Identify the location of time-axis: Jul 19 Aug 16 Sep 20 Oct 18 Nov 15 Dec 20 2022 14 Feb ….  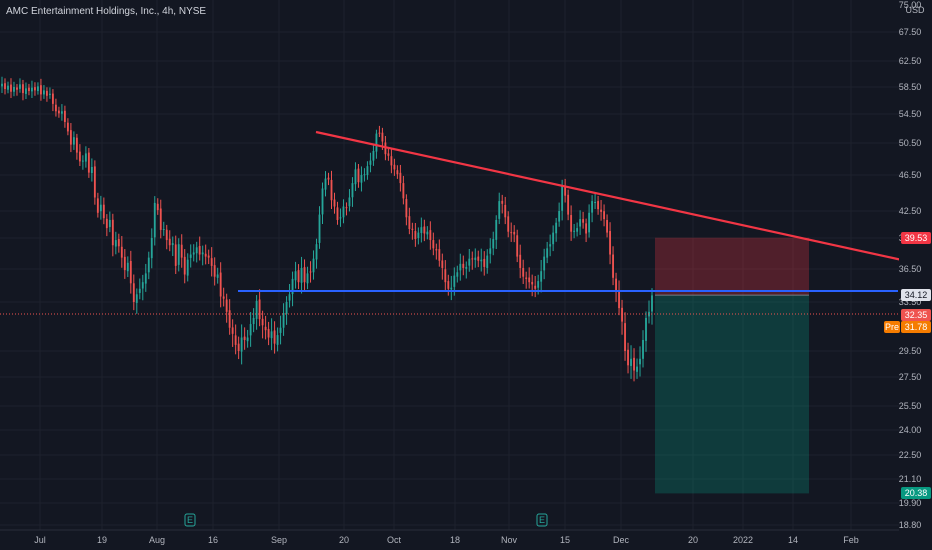
(449, 529).